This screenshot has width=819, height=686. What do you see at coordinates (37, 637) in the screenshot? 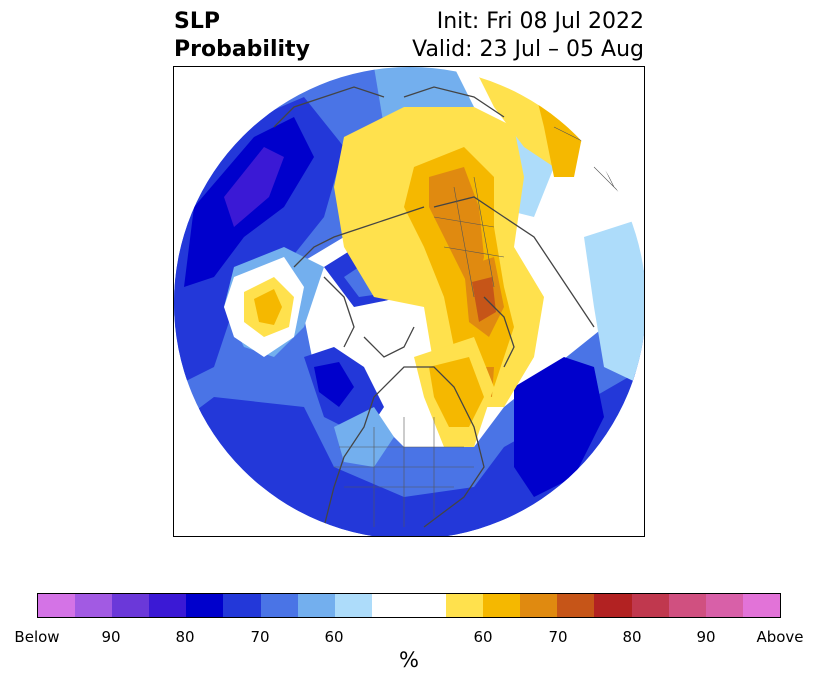
I see `colorbar-tick-label: Below` at bounding box center [37, 637].